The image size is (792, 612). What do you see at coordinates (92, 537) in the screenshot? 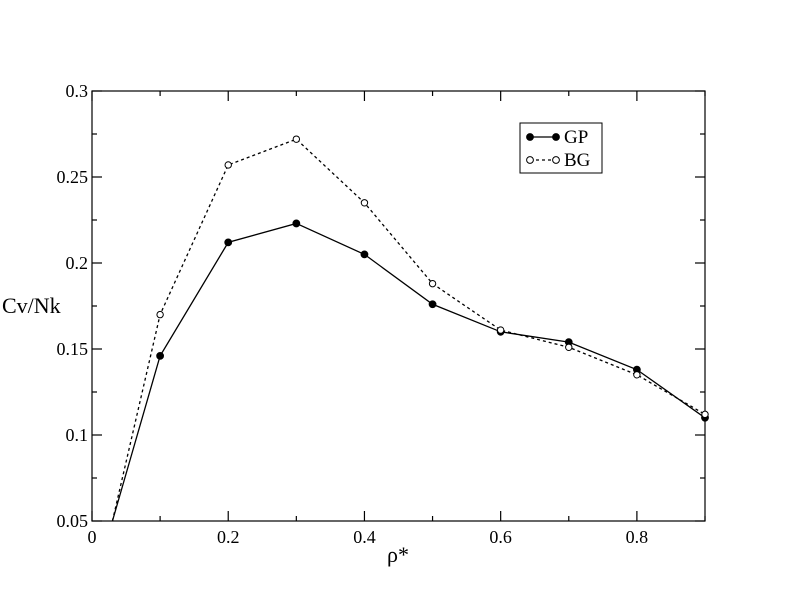
I see `x-tick-label: 0` at bounding box center [92, 537].